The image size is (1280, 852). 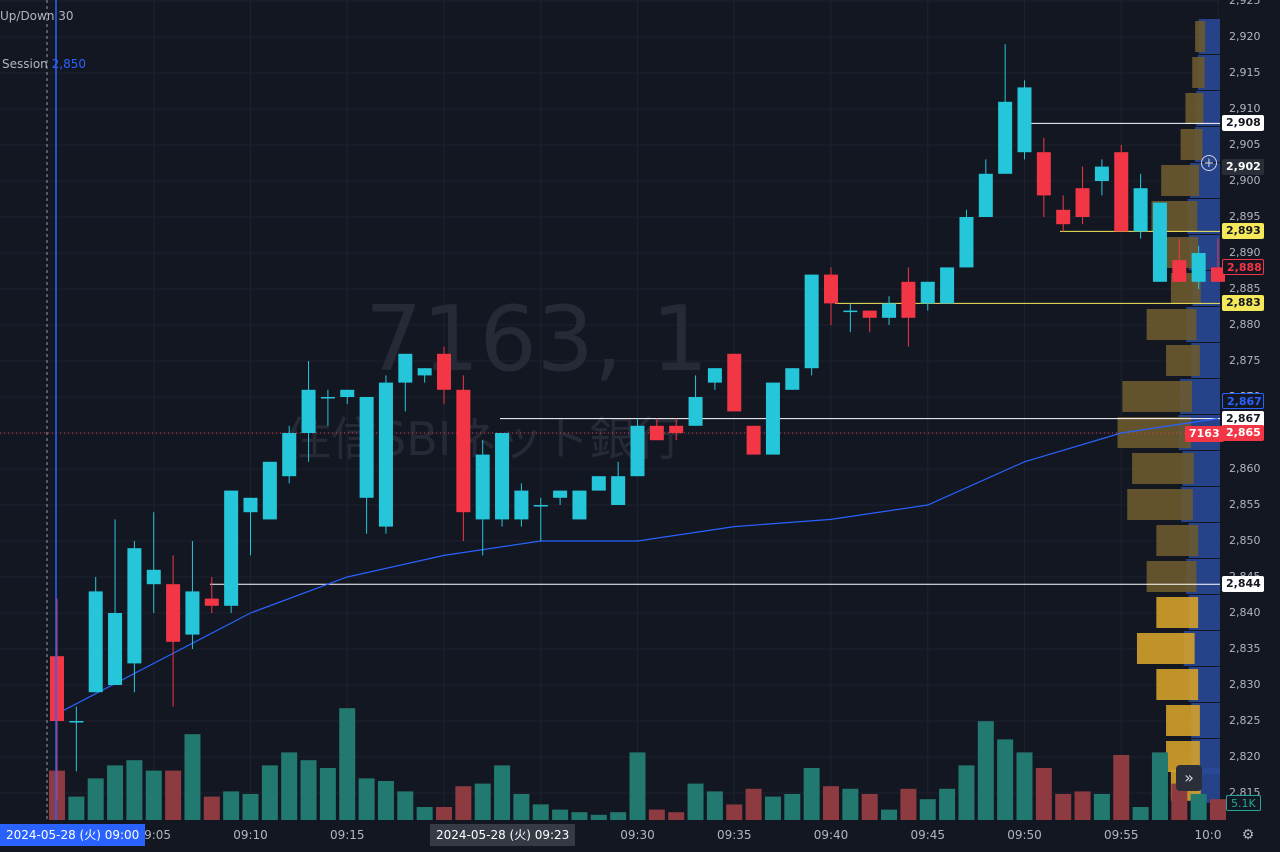 I want to click on price-tag: 2,865, so click(x=1243, y=433).